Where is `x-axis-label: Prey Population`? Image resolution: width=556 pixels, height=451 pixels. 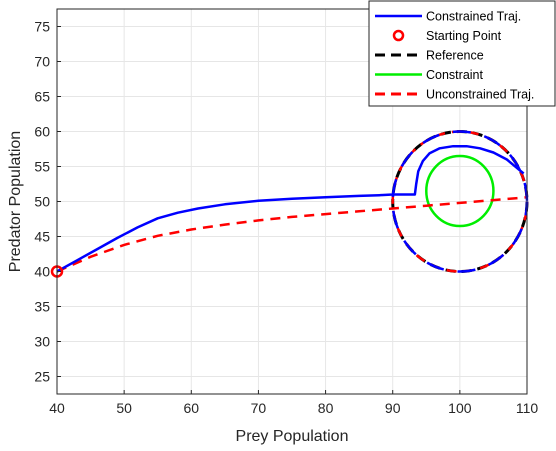 x-axis-label: Prey Population is located at coordinates (292, 436).